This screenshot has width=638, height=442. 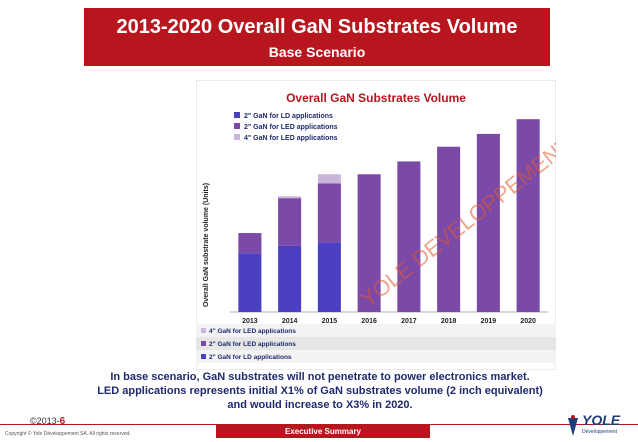 I want to click on x-tick-label-2018: 2018, so click(x=449, y=321).